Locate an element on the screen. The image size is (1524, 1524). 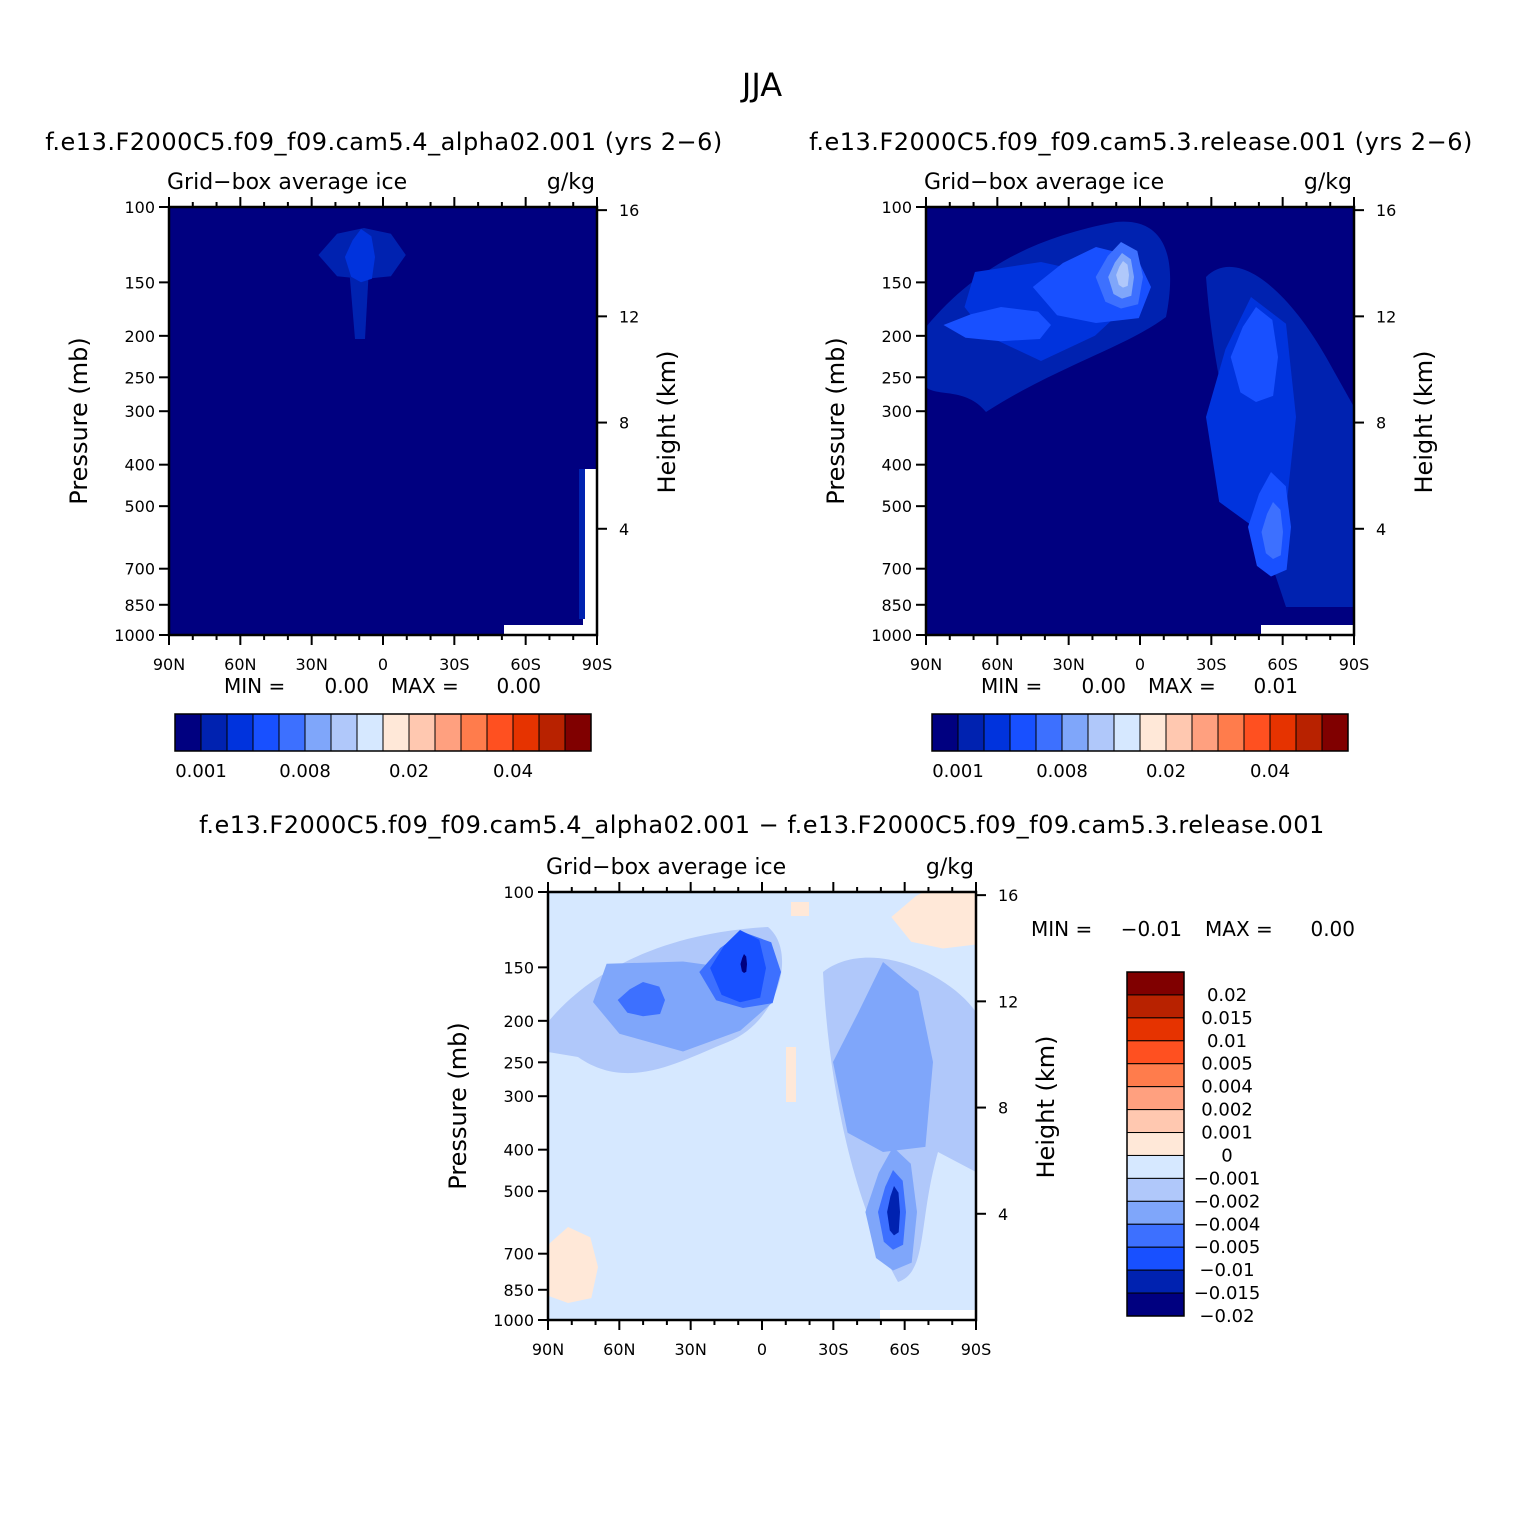
max-value: 0.01 is located at coordinates (1275, 686).